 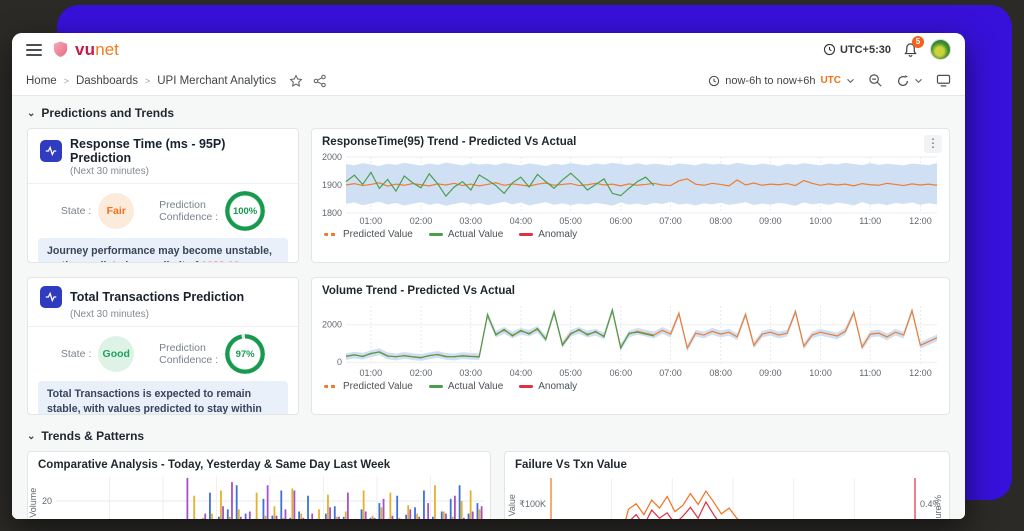 What do you see at coordinates (31, 436) in the screenshot?
I see `collapse-chevron-icon: ⌄` at bounding box center [31, 436].